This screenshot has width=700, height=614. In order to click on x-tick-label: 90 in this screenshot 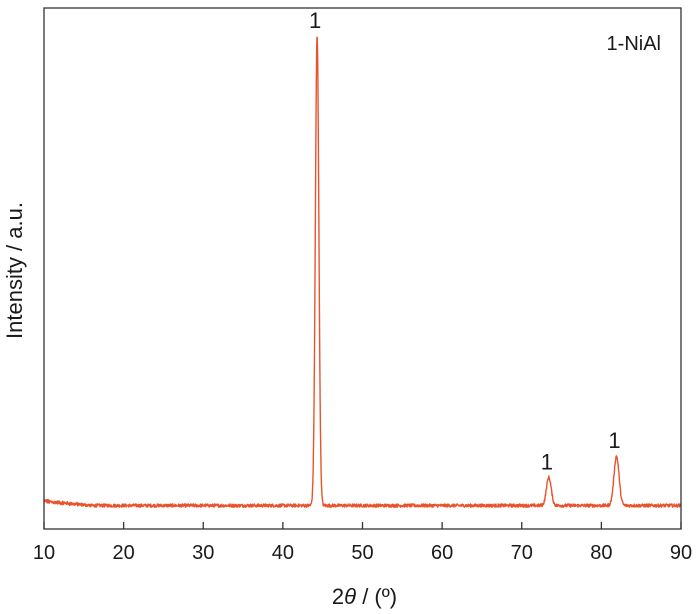, I will do `click(681, 553)`.